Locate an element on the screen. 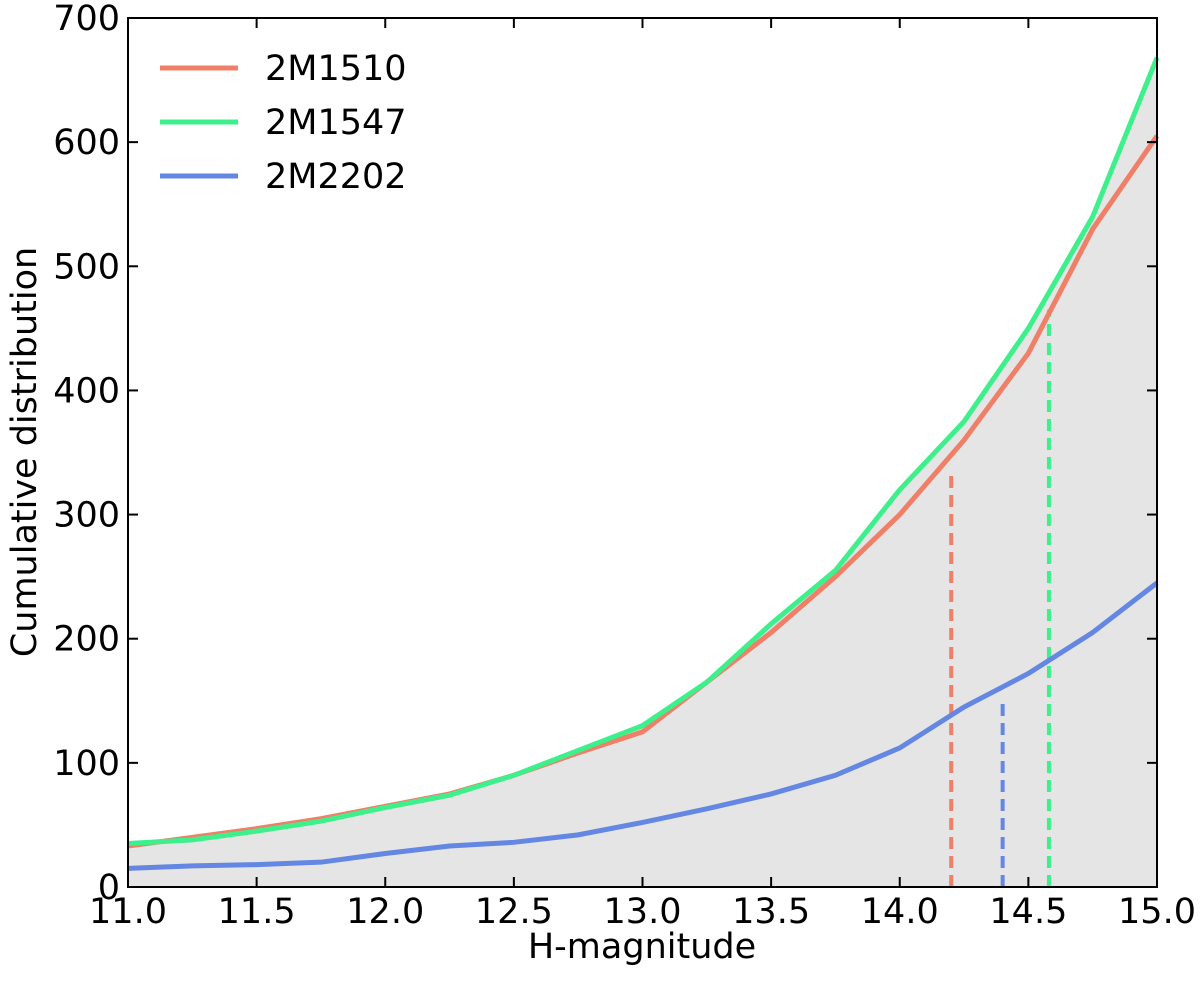 This screenshot has height=983, width=1200. x-tick-label: 15.0 is located at coordinates (1157, 912).